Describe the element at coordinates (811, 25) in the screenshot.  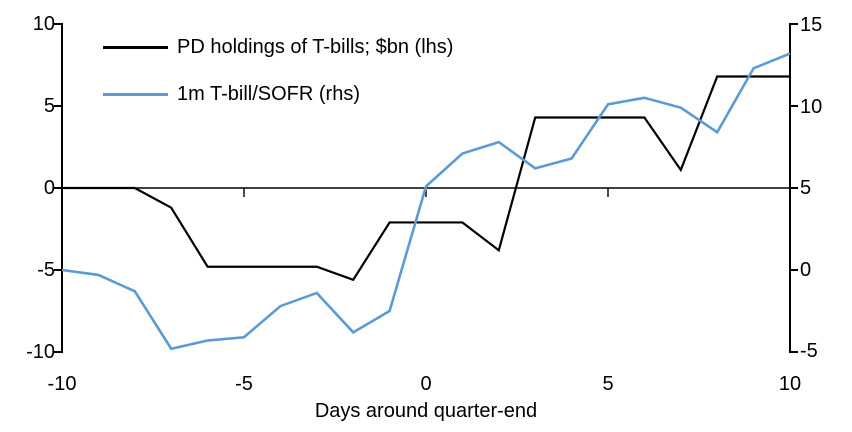
I see `right-axis-tick-label: 15` at that location.